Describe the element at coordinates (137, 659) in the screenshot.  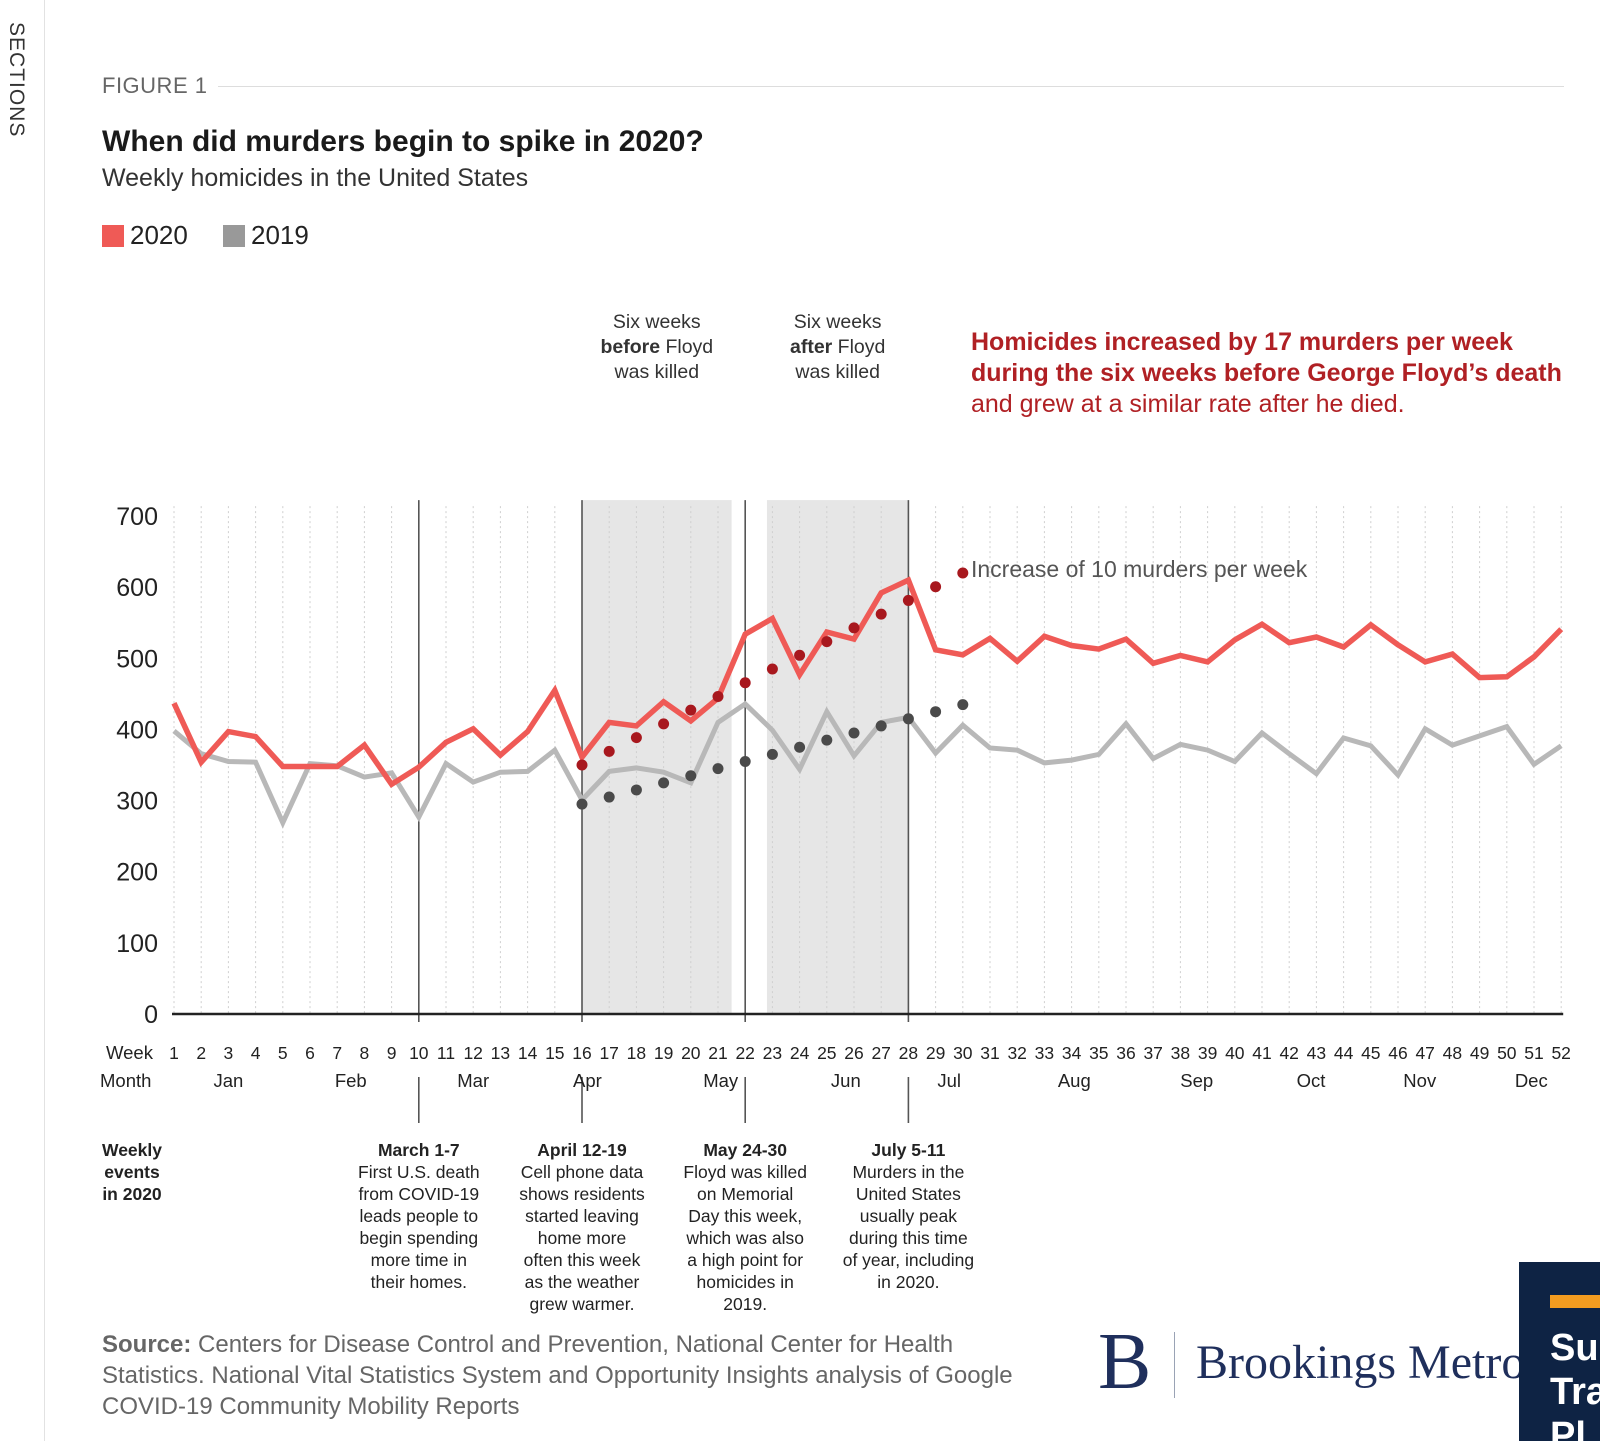
I see `y-tick-label: 500` at that location.